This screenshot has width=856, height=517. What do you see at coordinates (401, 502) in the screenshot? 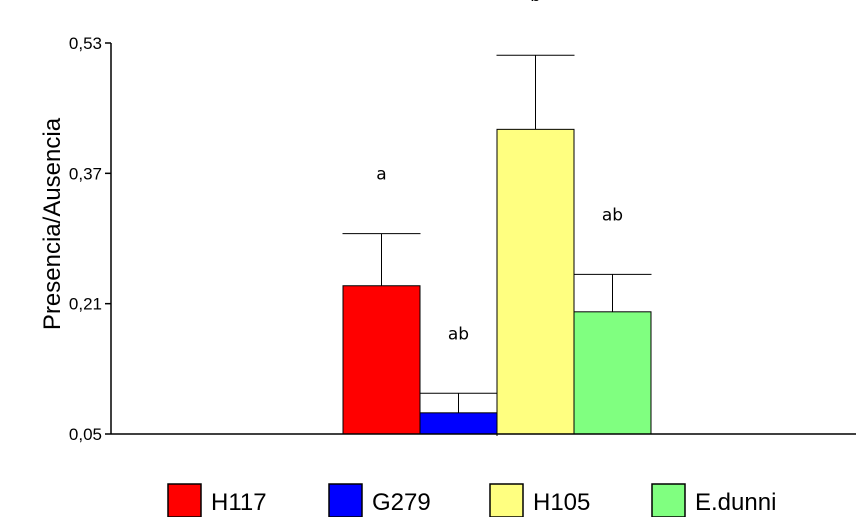
I see `legend-label: G279` at bounding box center [401, 502].